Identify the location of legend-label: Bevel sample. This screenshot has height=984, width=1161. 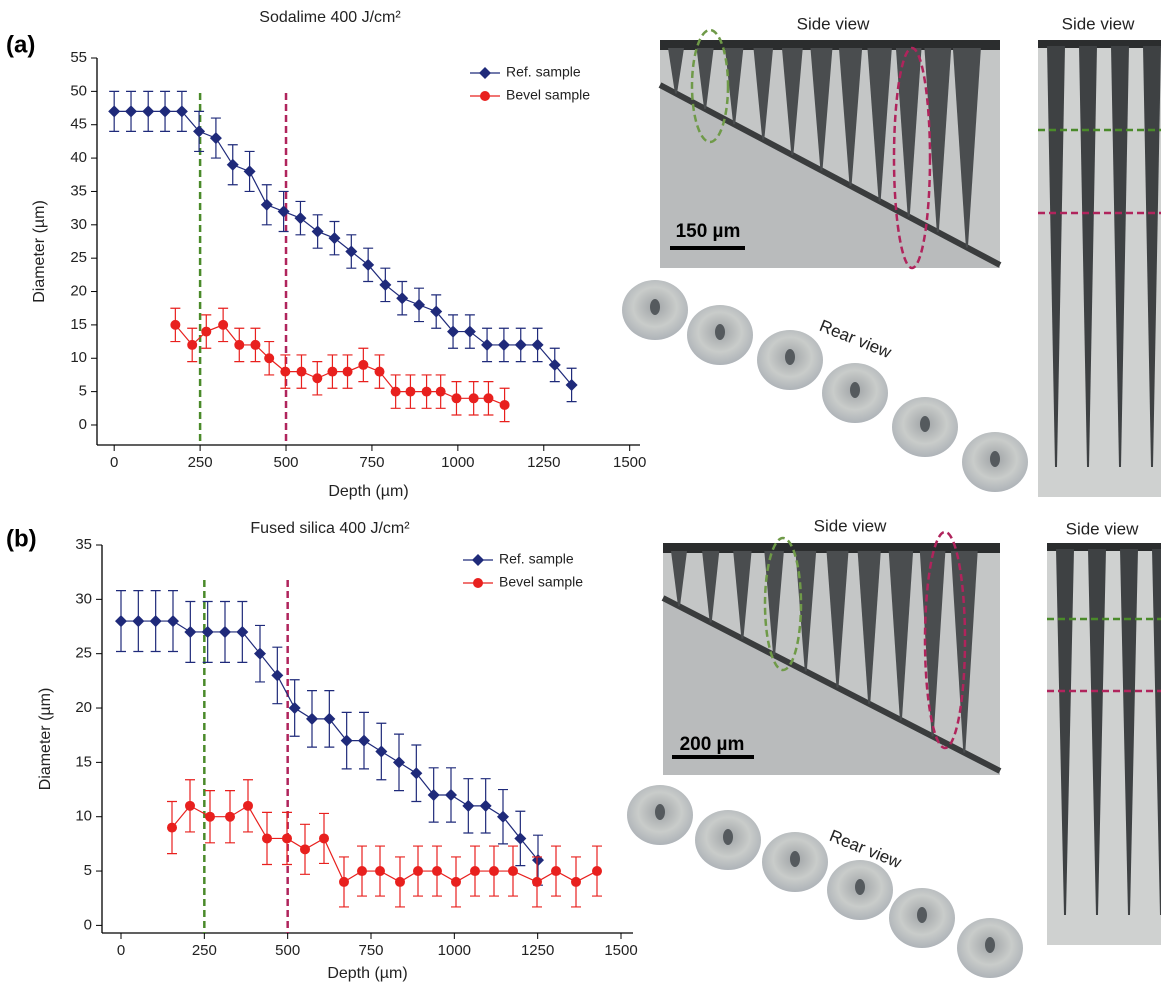
(541, 582).